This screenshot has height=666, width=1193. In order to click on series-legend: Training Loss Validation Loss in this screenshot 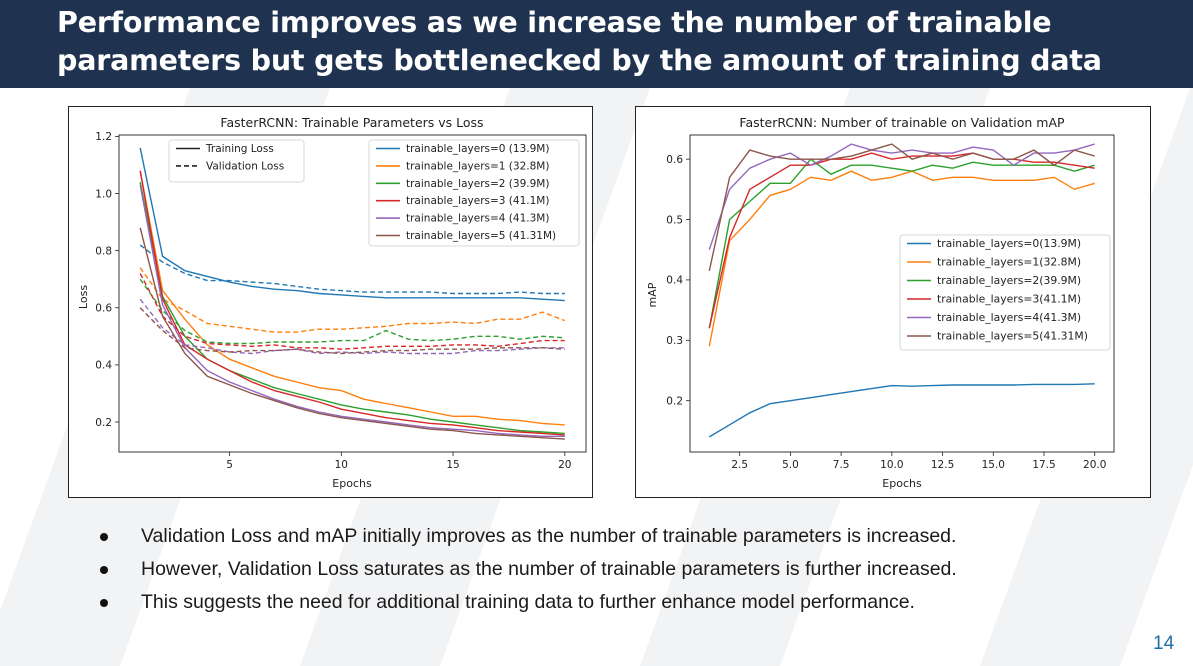, I will do `click(236, 161)`.